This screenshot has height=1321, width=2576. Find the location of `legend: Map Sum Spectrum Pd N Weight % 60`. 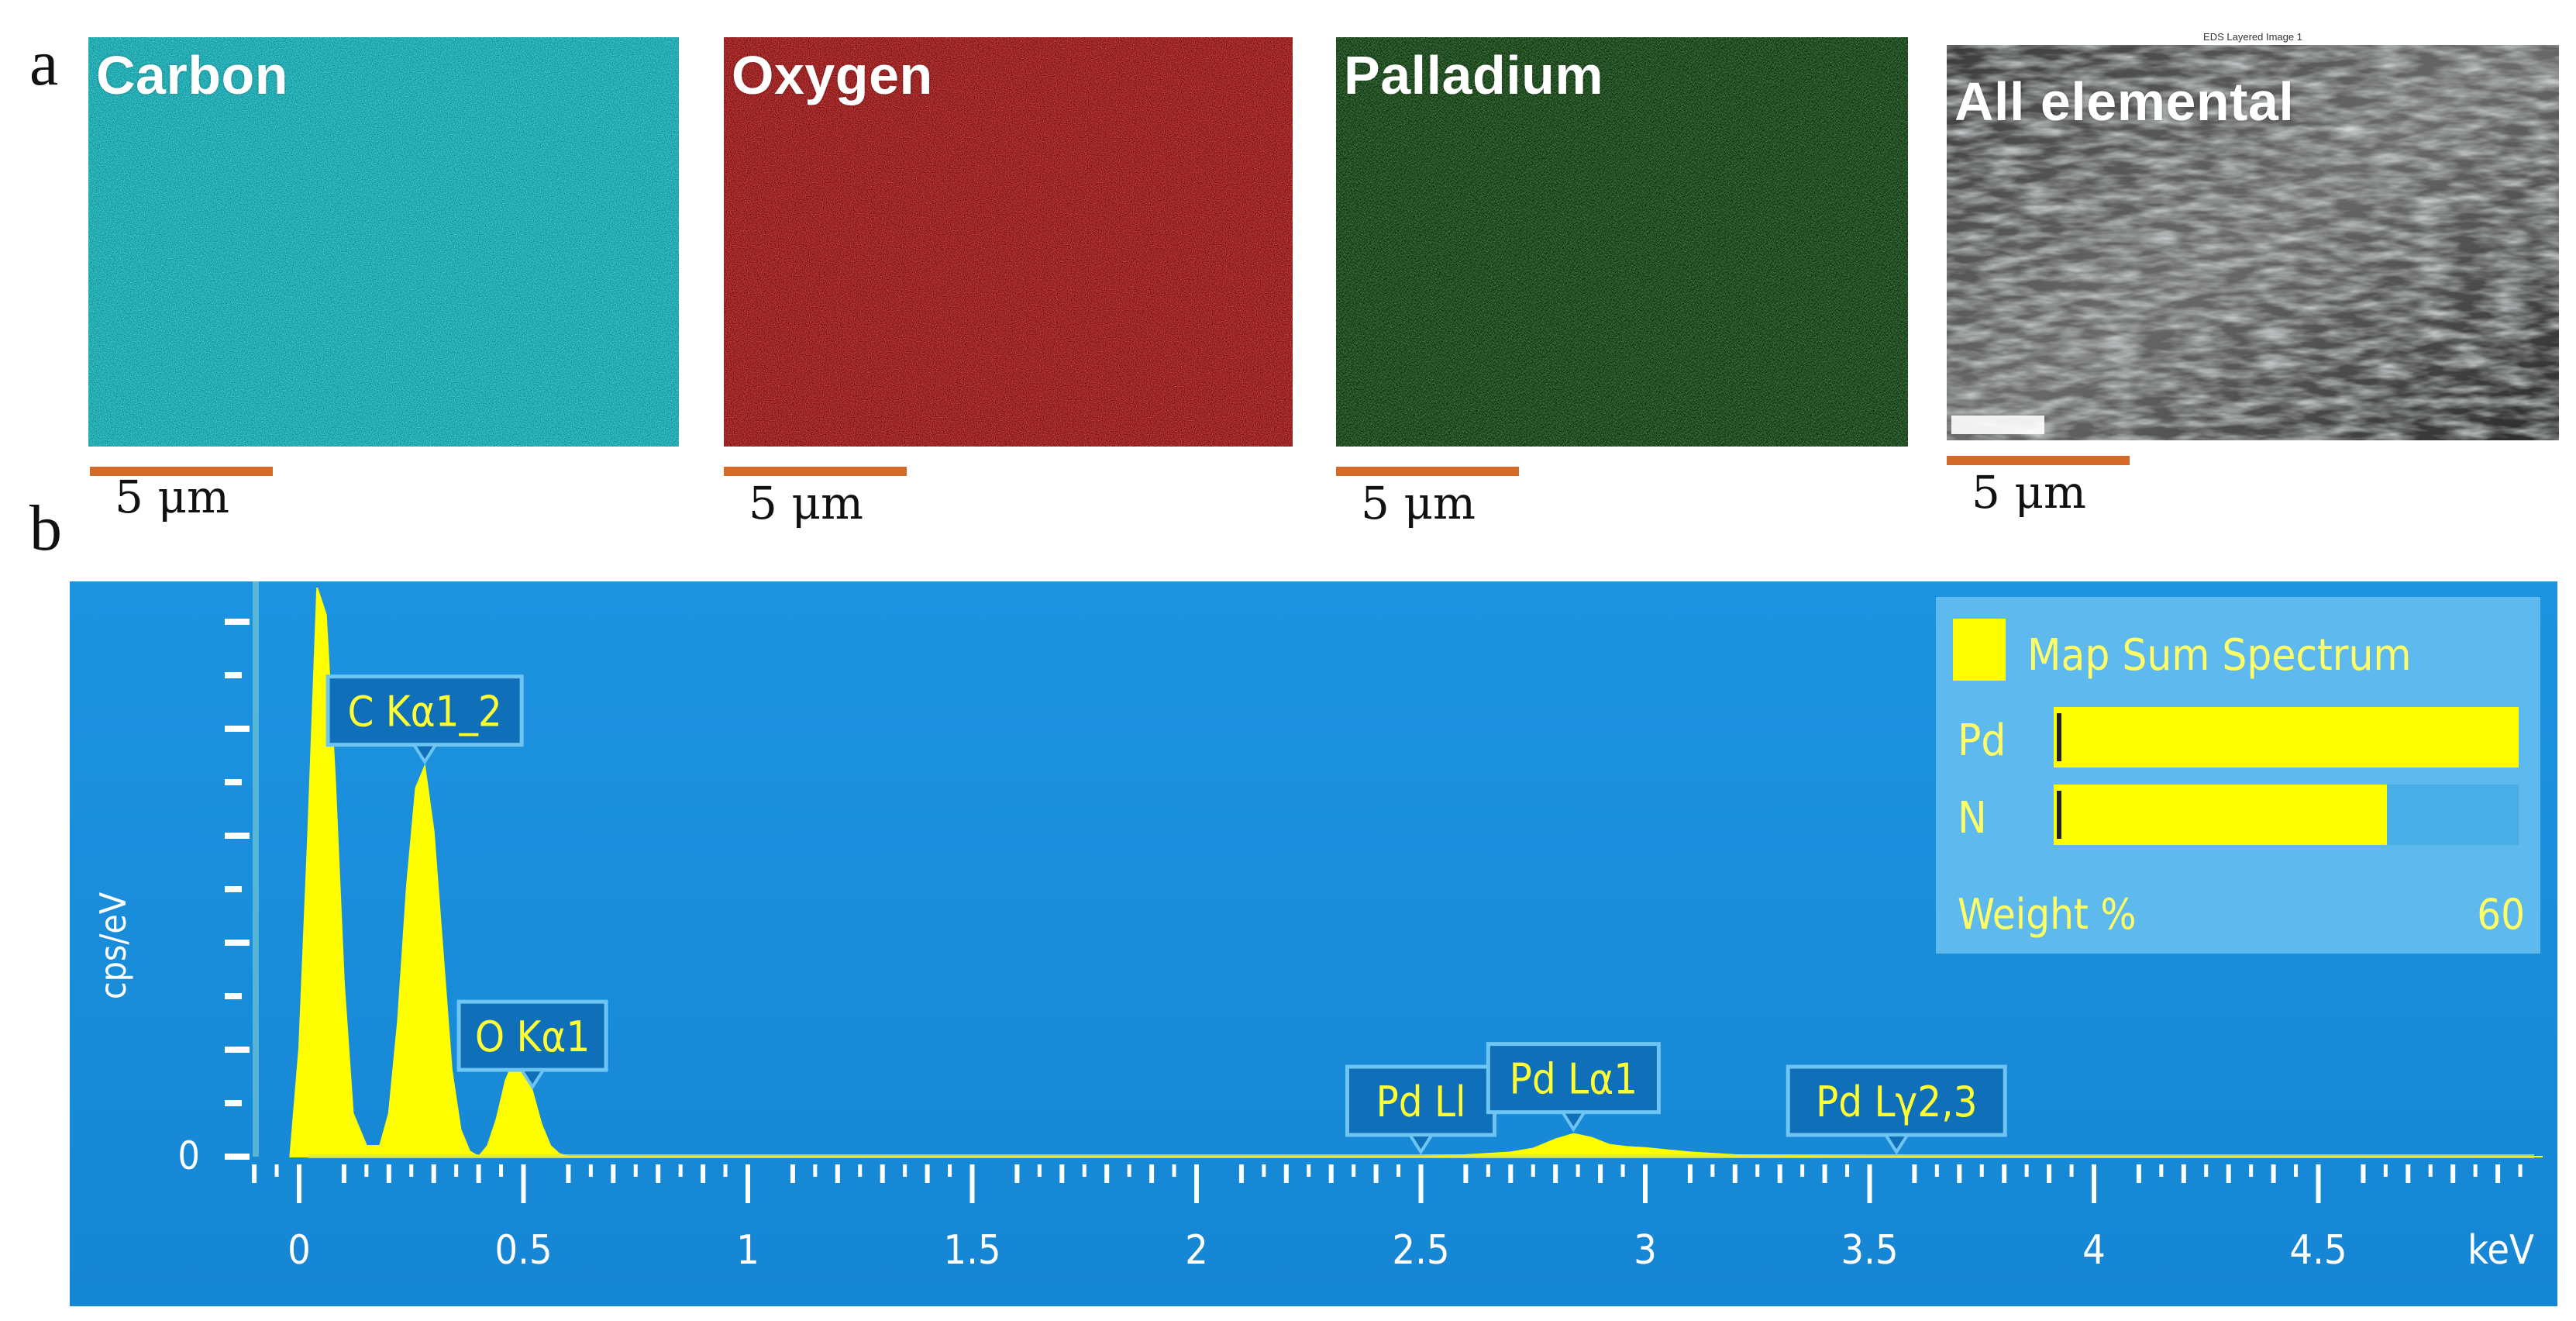

legend: Map Sum Spectrum Pd N Weight % 60 is located at coordinates (2238, 775).